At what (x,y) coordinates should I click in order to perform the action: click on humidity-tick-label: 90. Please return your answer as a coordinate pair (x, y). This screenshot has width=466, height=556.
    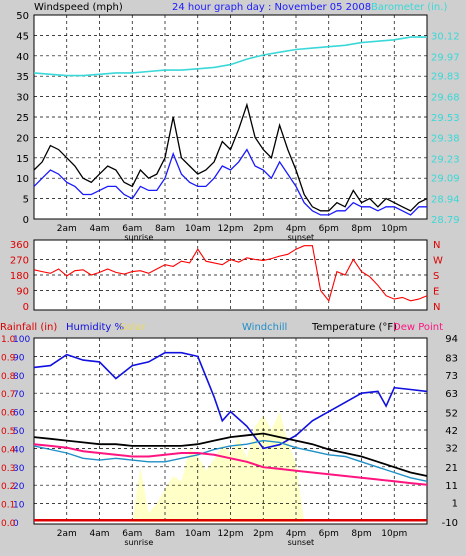
    Looking at the image, I should click on (19, 358).